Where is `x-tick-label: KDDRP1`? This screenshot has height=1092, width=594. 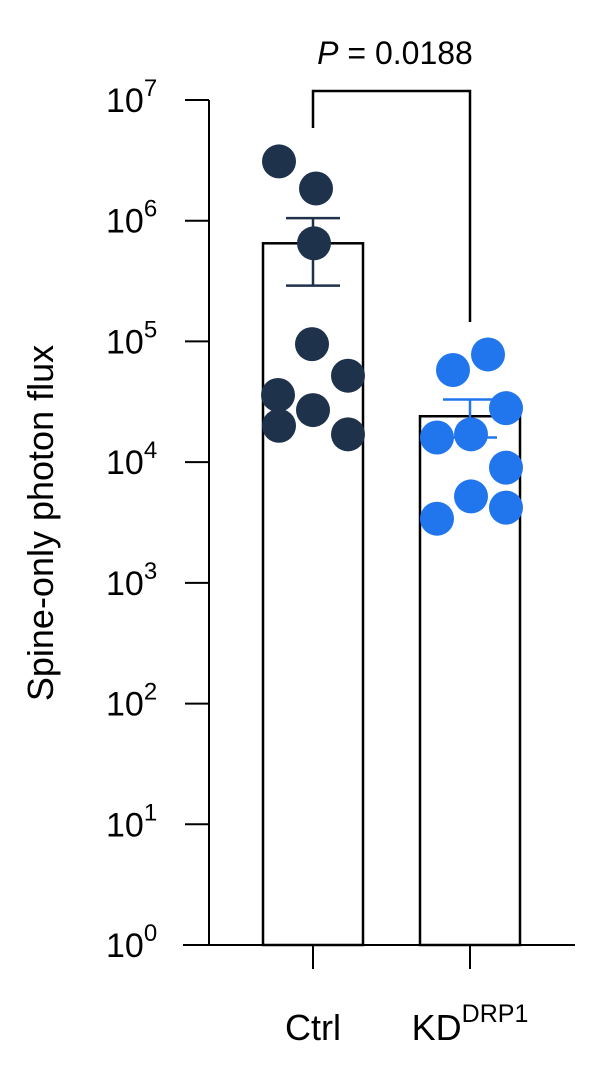 x-tick-label: KDDRP1 is located at coordinates (470, 1024).